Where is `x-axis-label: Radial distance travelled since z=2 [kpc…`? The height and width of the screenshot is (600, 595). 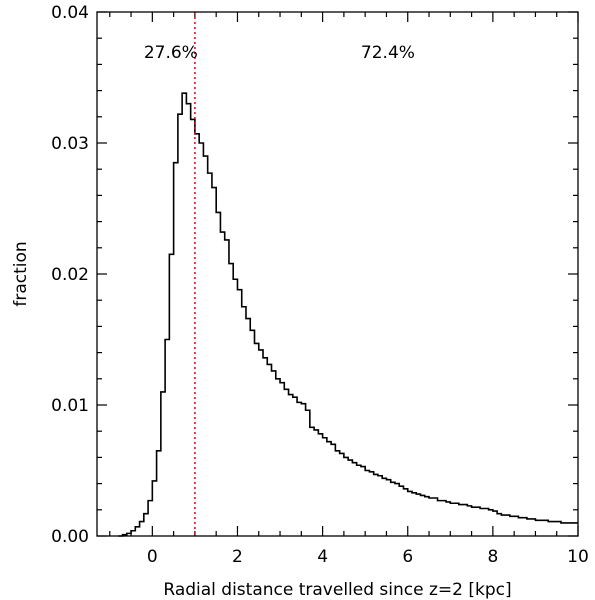
x-axis-label: Radial distance travelled since z=2 [kpc… is located at coordinates (337, 590).